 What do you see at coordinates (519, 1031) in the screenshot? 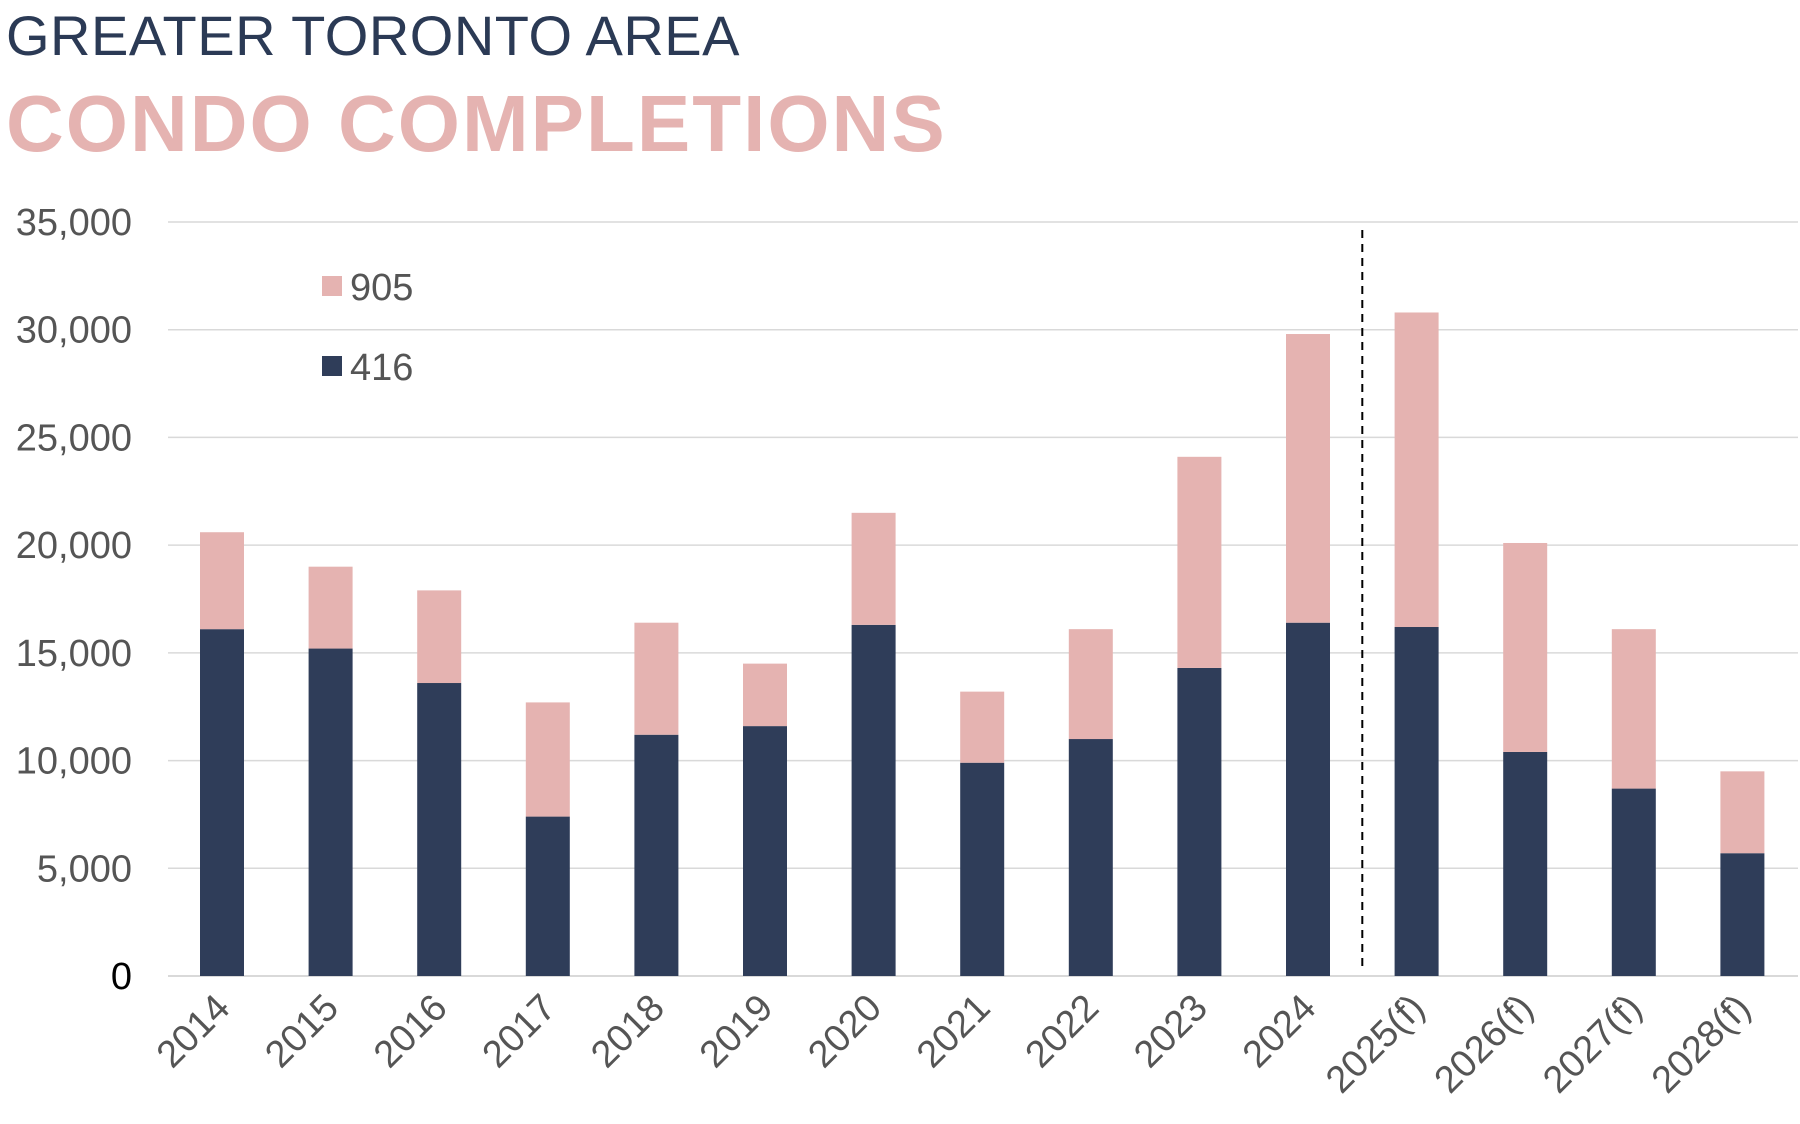
I see `x-tick-label: 2017` at bounding box center [519, 1031].